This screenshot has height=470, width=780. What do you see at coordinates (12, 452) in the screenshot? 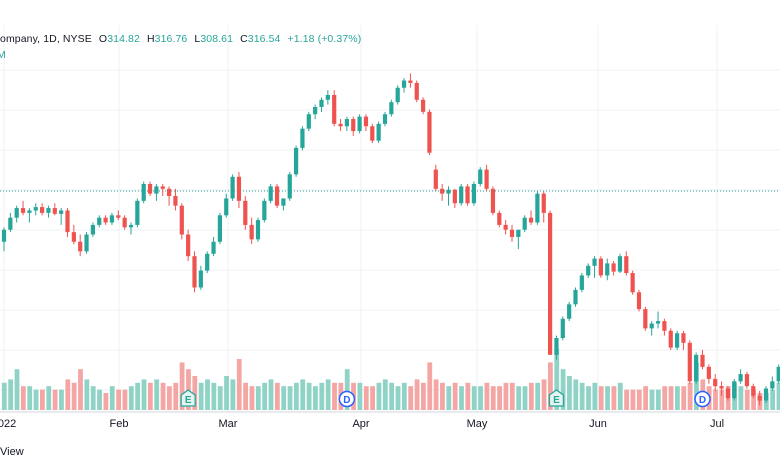
I see `bottom-view-text: View` at bounding box center [12, 452].